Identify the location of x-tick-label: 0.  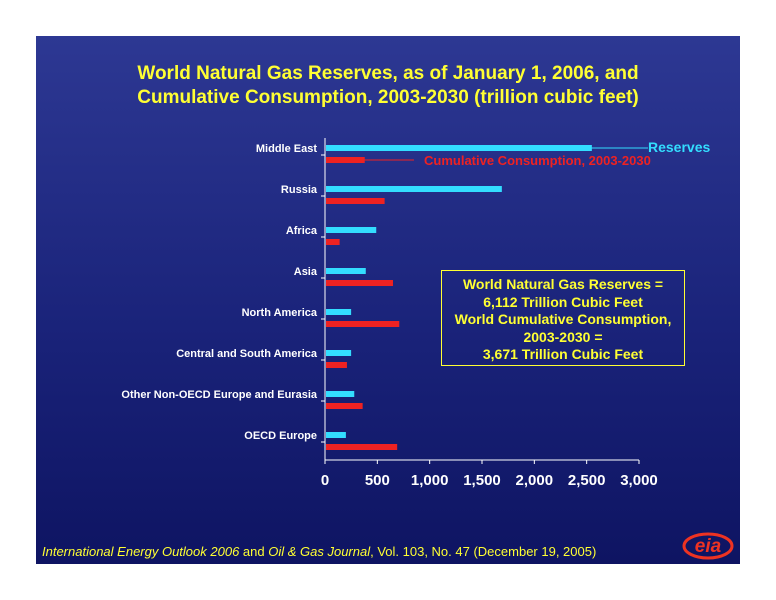
(325, 480).